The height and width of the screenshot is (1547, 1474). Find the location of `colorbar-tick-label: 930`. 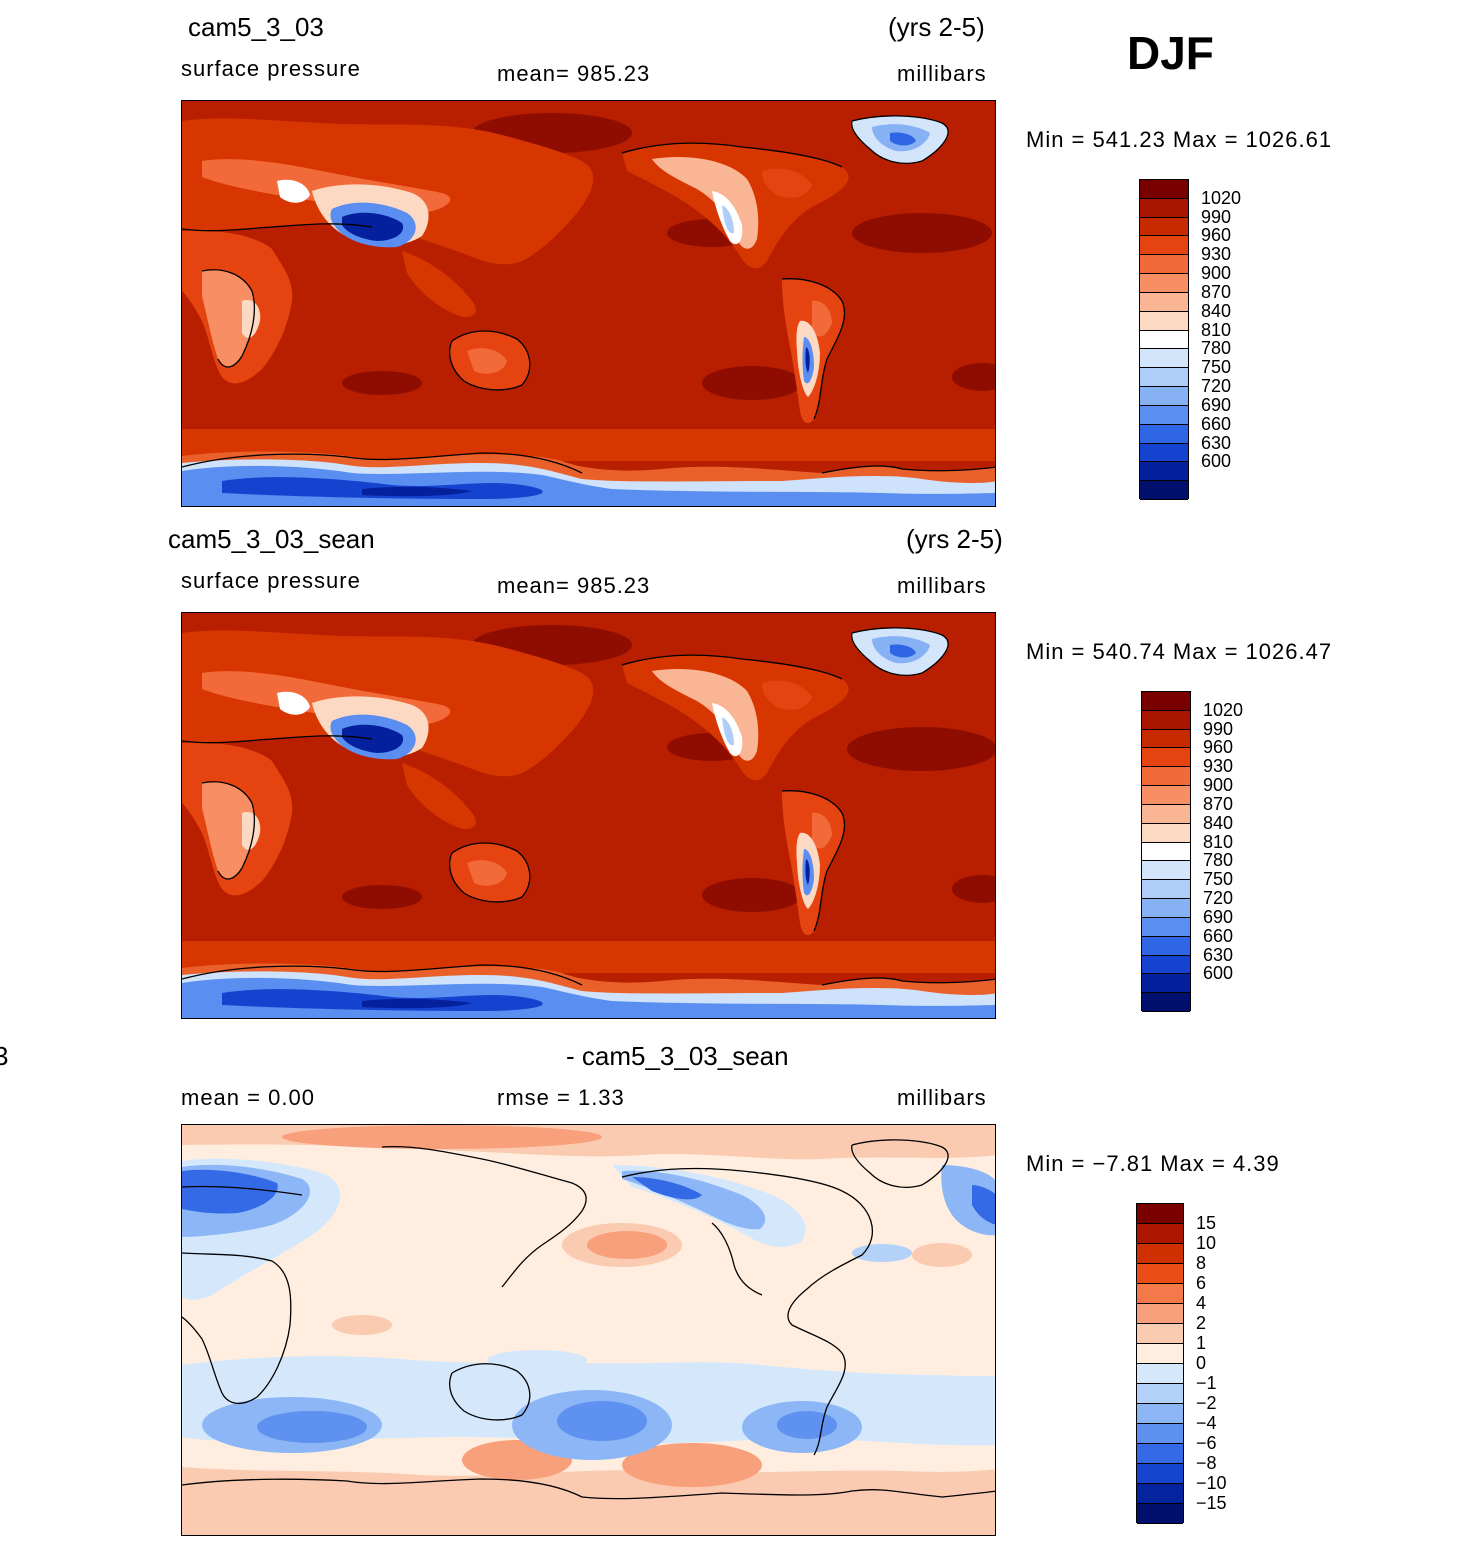

colorbar-tick-label: 930 is located at coordinates (1218, 766).